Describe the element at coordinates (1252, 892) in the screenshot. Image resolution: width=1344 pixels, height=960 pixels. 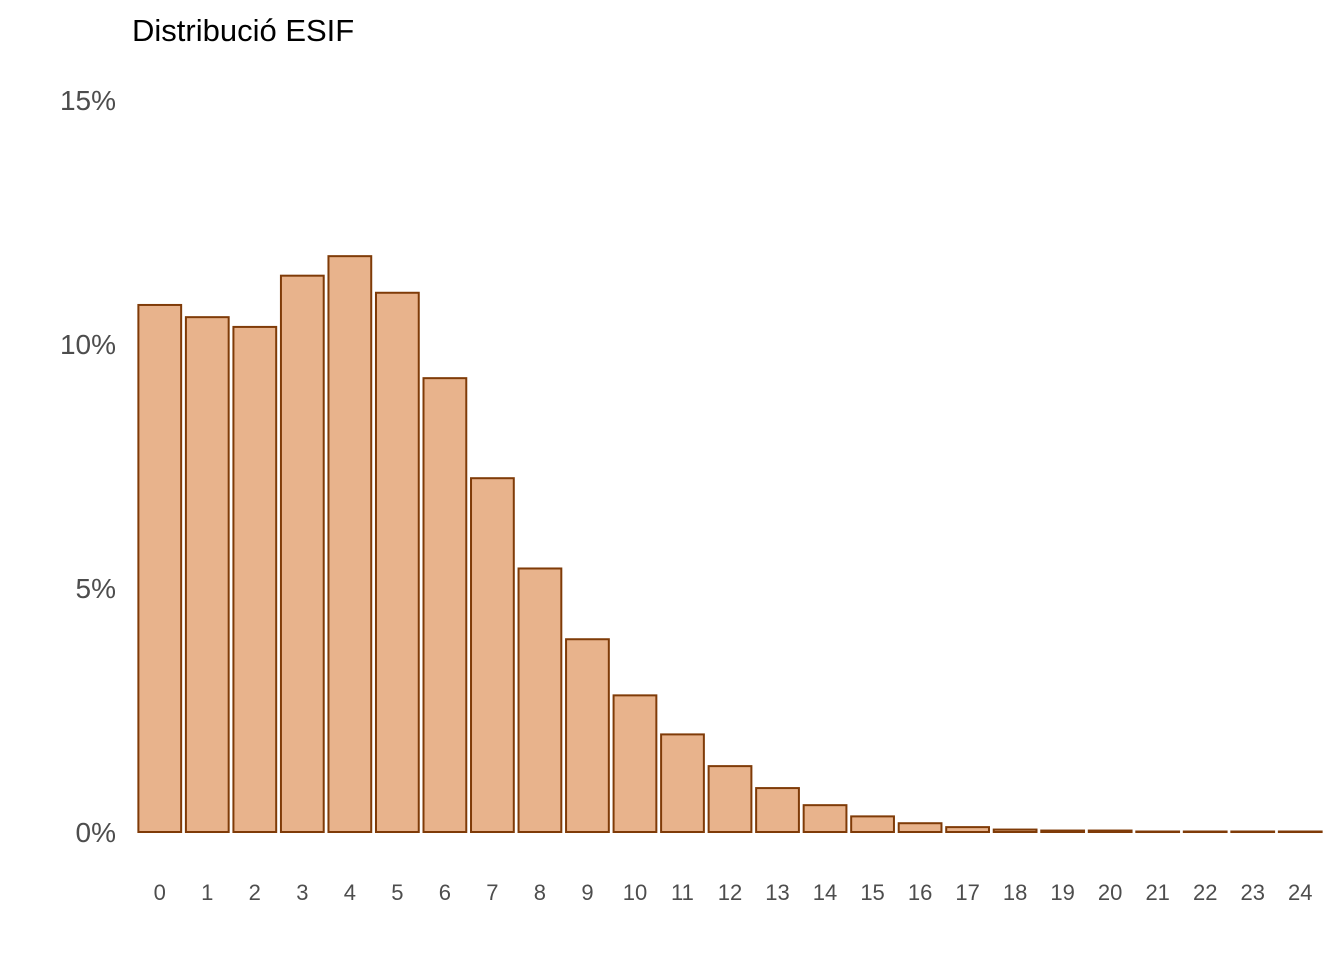
I see `x-tick-label: 23` at that location.